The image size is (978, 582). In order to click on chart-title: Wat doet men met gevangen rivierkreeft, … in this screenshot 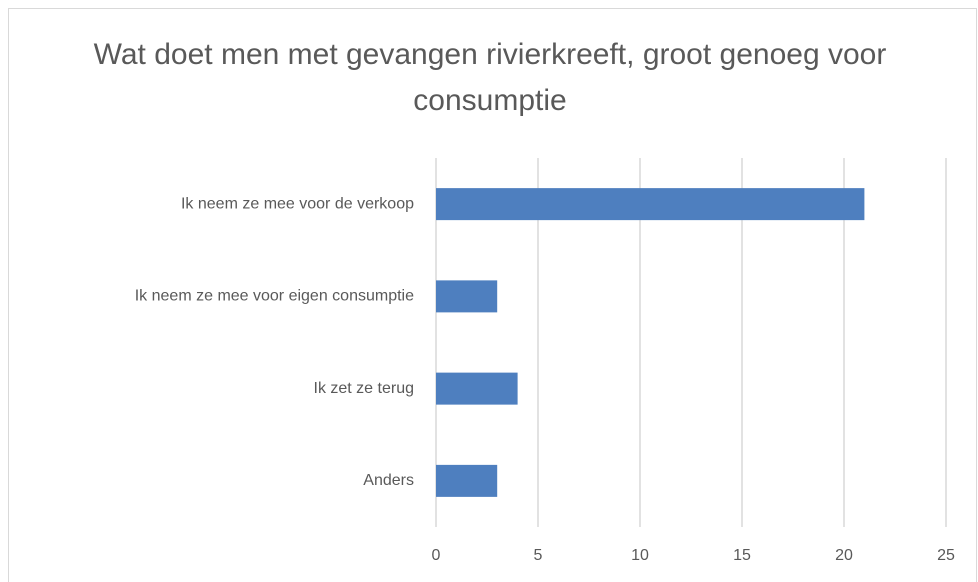, I will do `click(490, 77)`.